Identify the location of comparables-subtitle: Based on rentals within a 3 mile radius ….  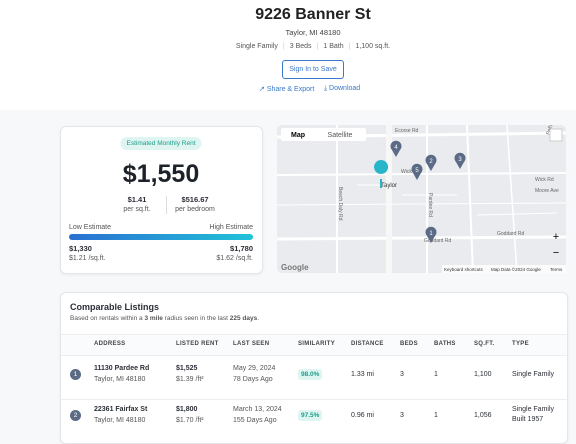
(164, 318).